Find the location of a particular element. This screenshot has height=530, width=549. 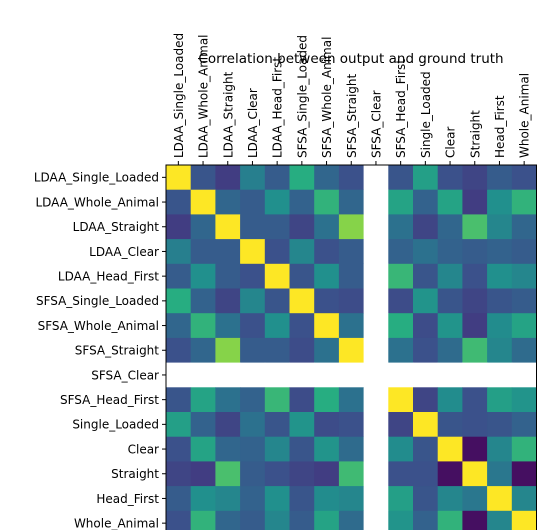

y-tick-label: Straight is located at coordinates (135, 474).